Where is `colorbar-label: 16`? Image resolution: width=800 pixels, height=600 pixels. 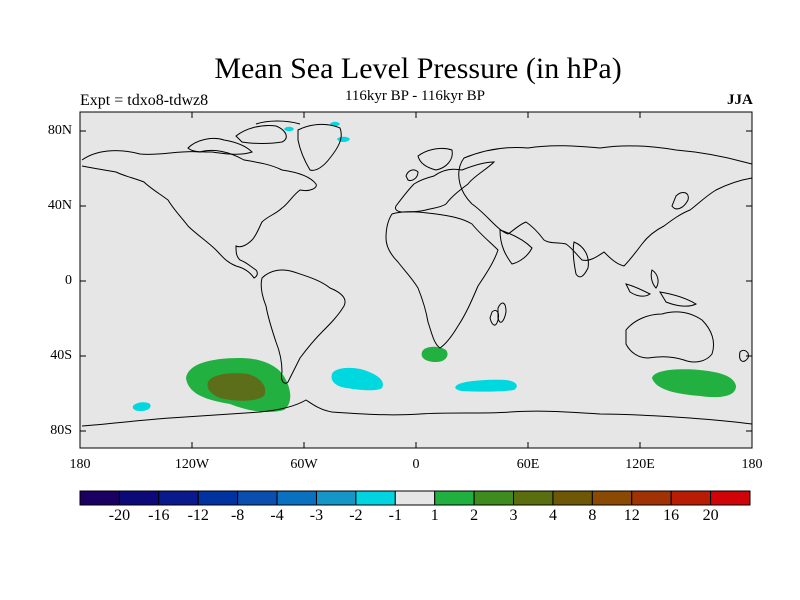 colorbar-label: 16 is located at coordinates (671, 515).